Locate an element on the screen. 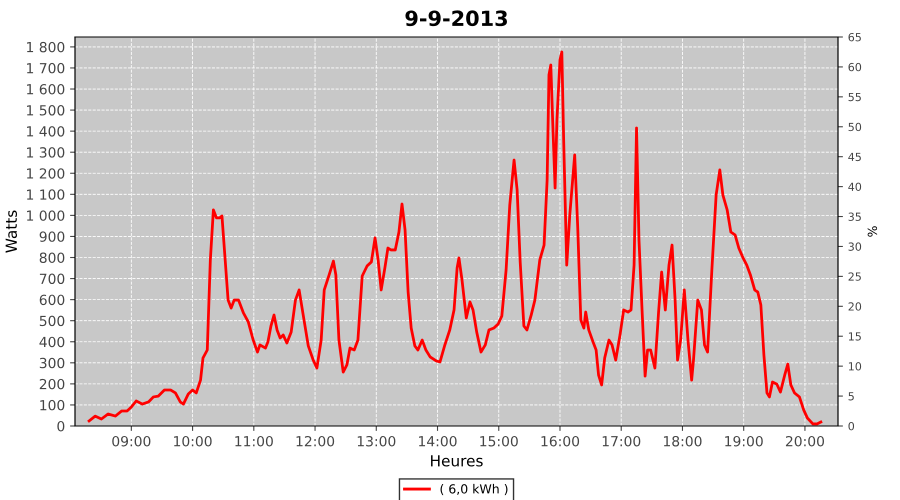 The image size is (900, 500). y-tick-label: 1 400 is located at coordinates (45, 131).